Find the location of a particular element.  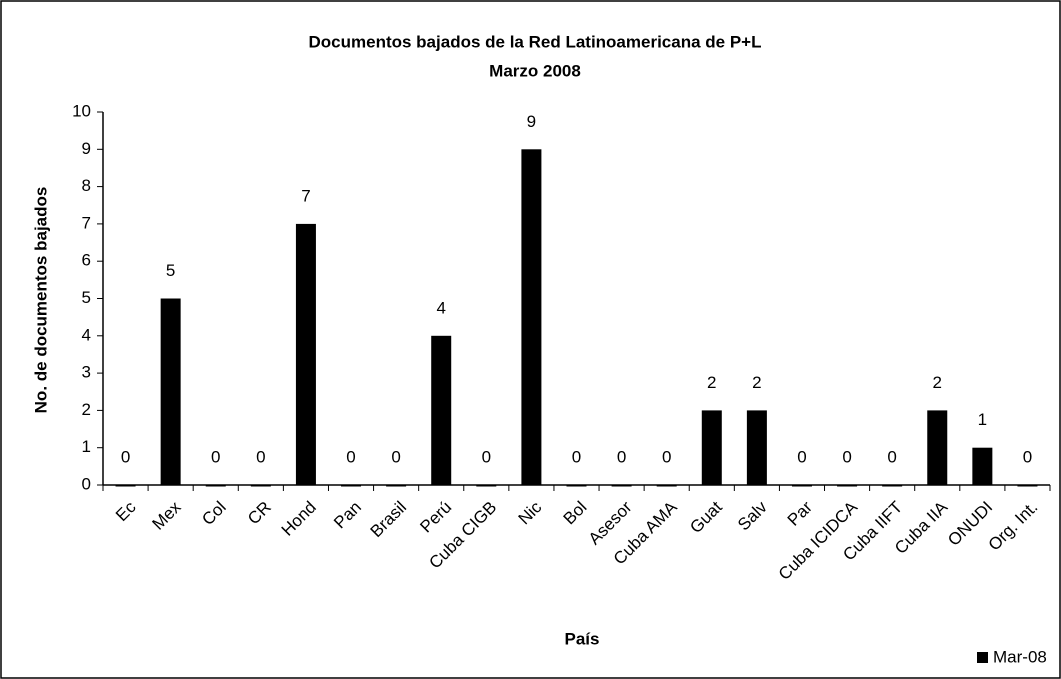

y-tick-label: 4 is located at coordinates (86, 334).